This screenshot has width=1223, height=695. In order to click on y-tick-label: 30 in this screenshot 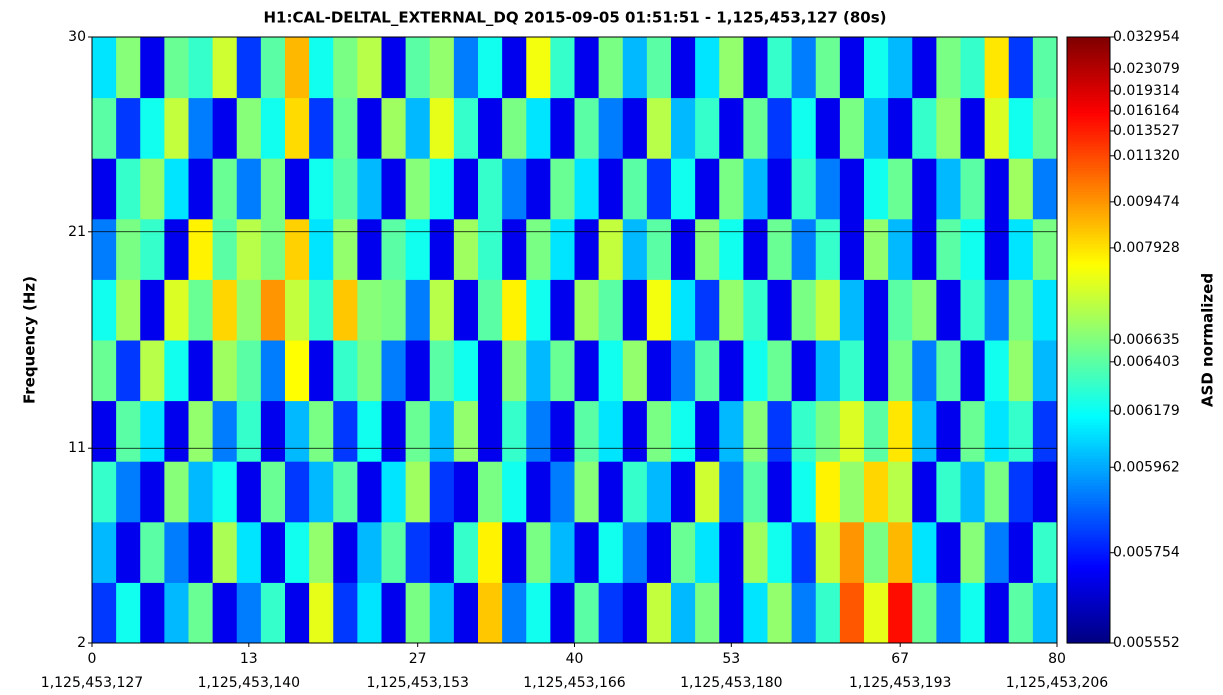, I will do `click(77, 37)`.